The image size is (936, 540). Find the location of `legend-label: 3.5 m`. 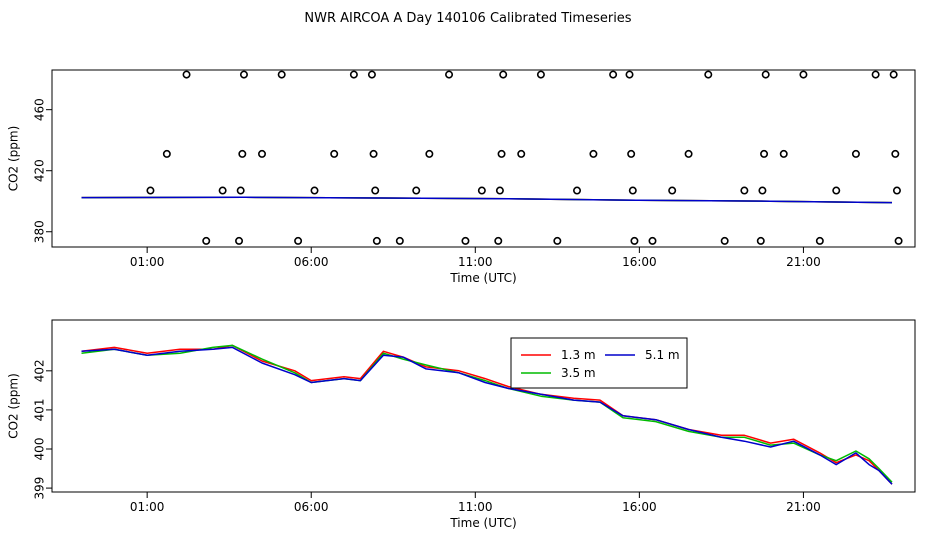

legend-label: 3.5 m is located at coordinates (578, 373).